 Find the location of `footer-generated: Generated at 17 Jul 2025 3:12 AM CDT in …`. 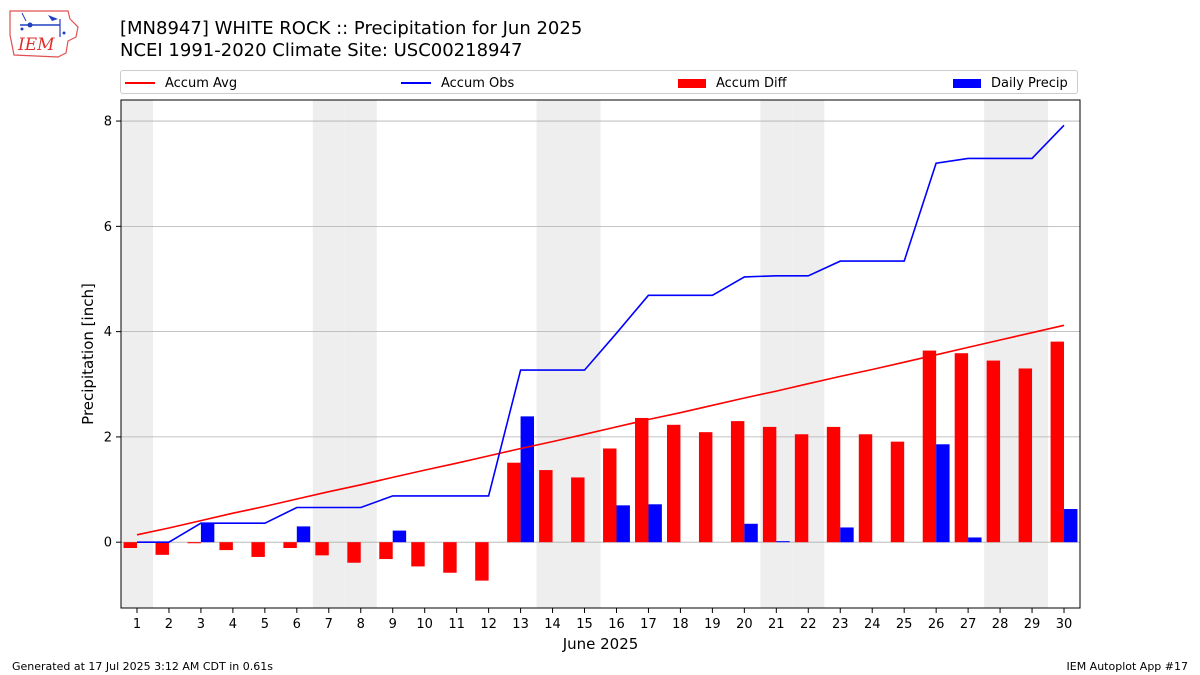

footer-generated: Generated at 17 Jul 2025 3:12 AM CDT in … is located at coordinates (142, 666).